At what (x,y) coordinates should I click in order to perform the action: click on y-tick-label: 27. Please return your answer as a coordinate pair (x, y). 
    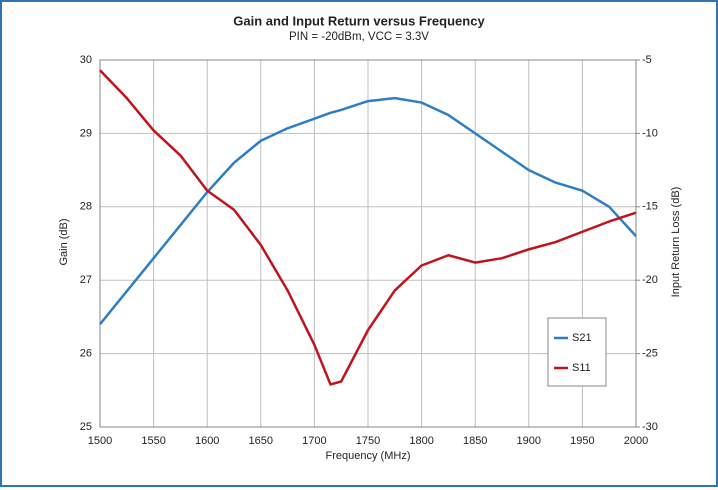
    Looking at the image, I should click on (86, 280).